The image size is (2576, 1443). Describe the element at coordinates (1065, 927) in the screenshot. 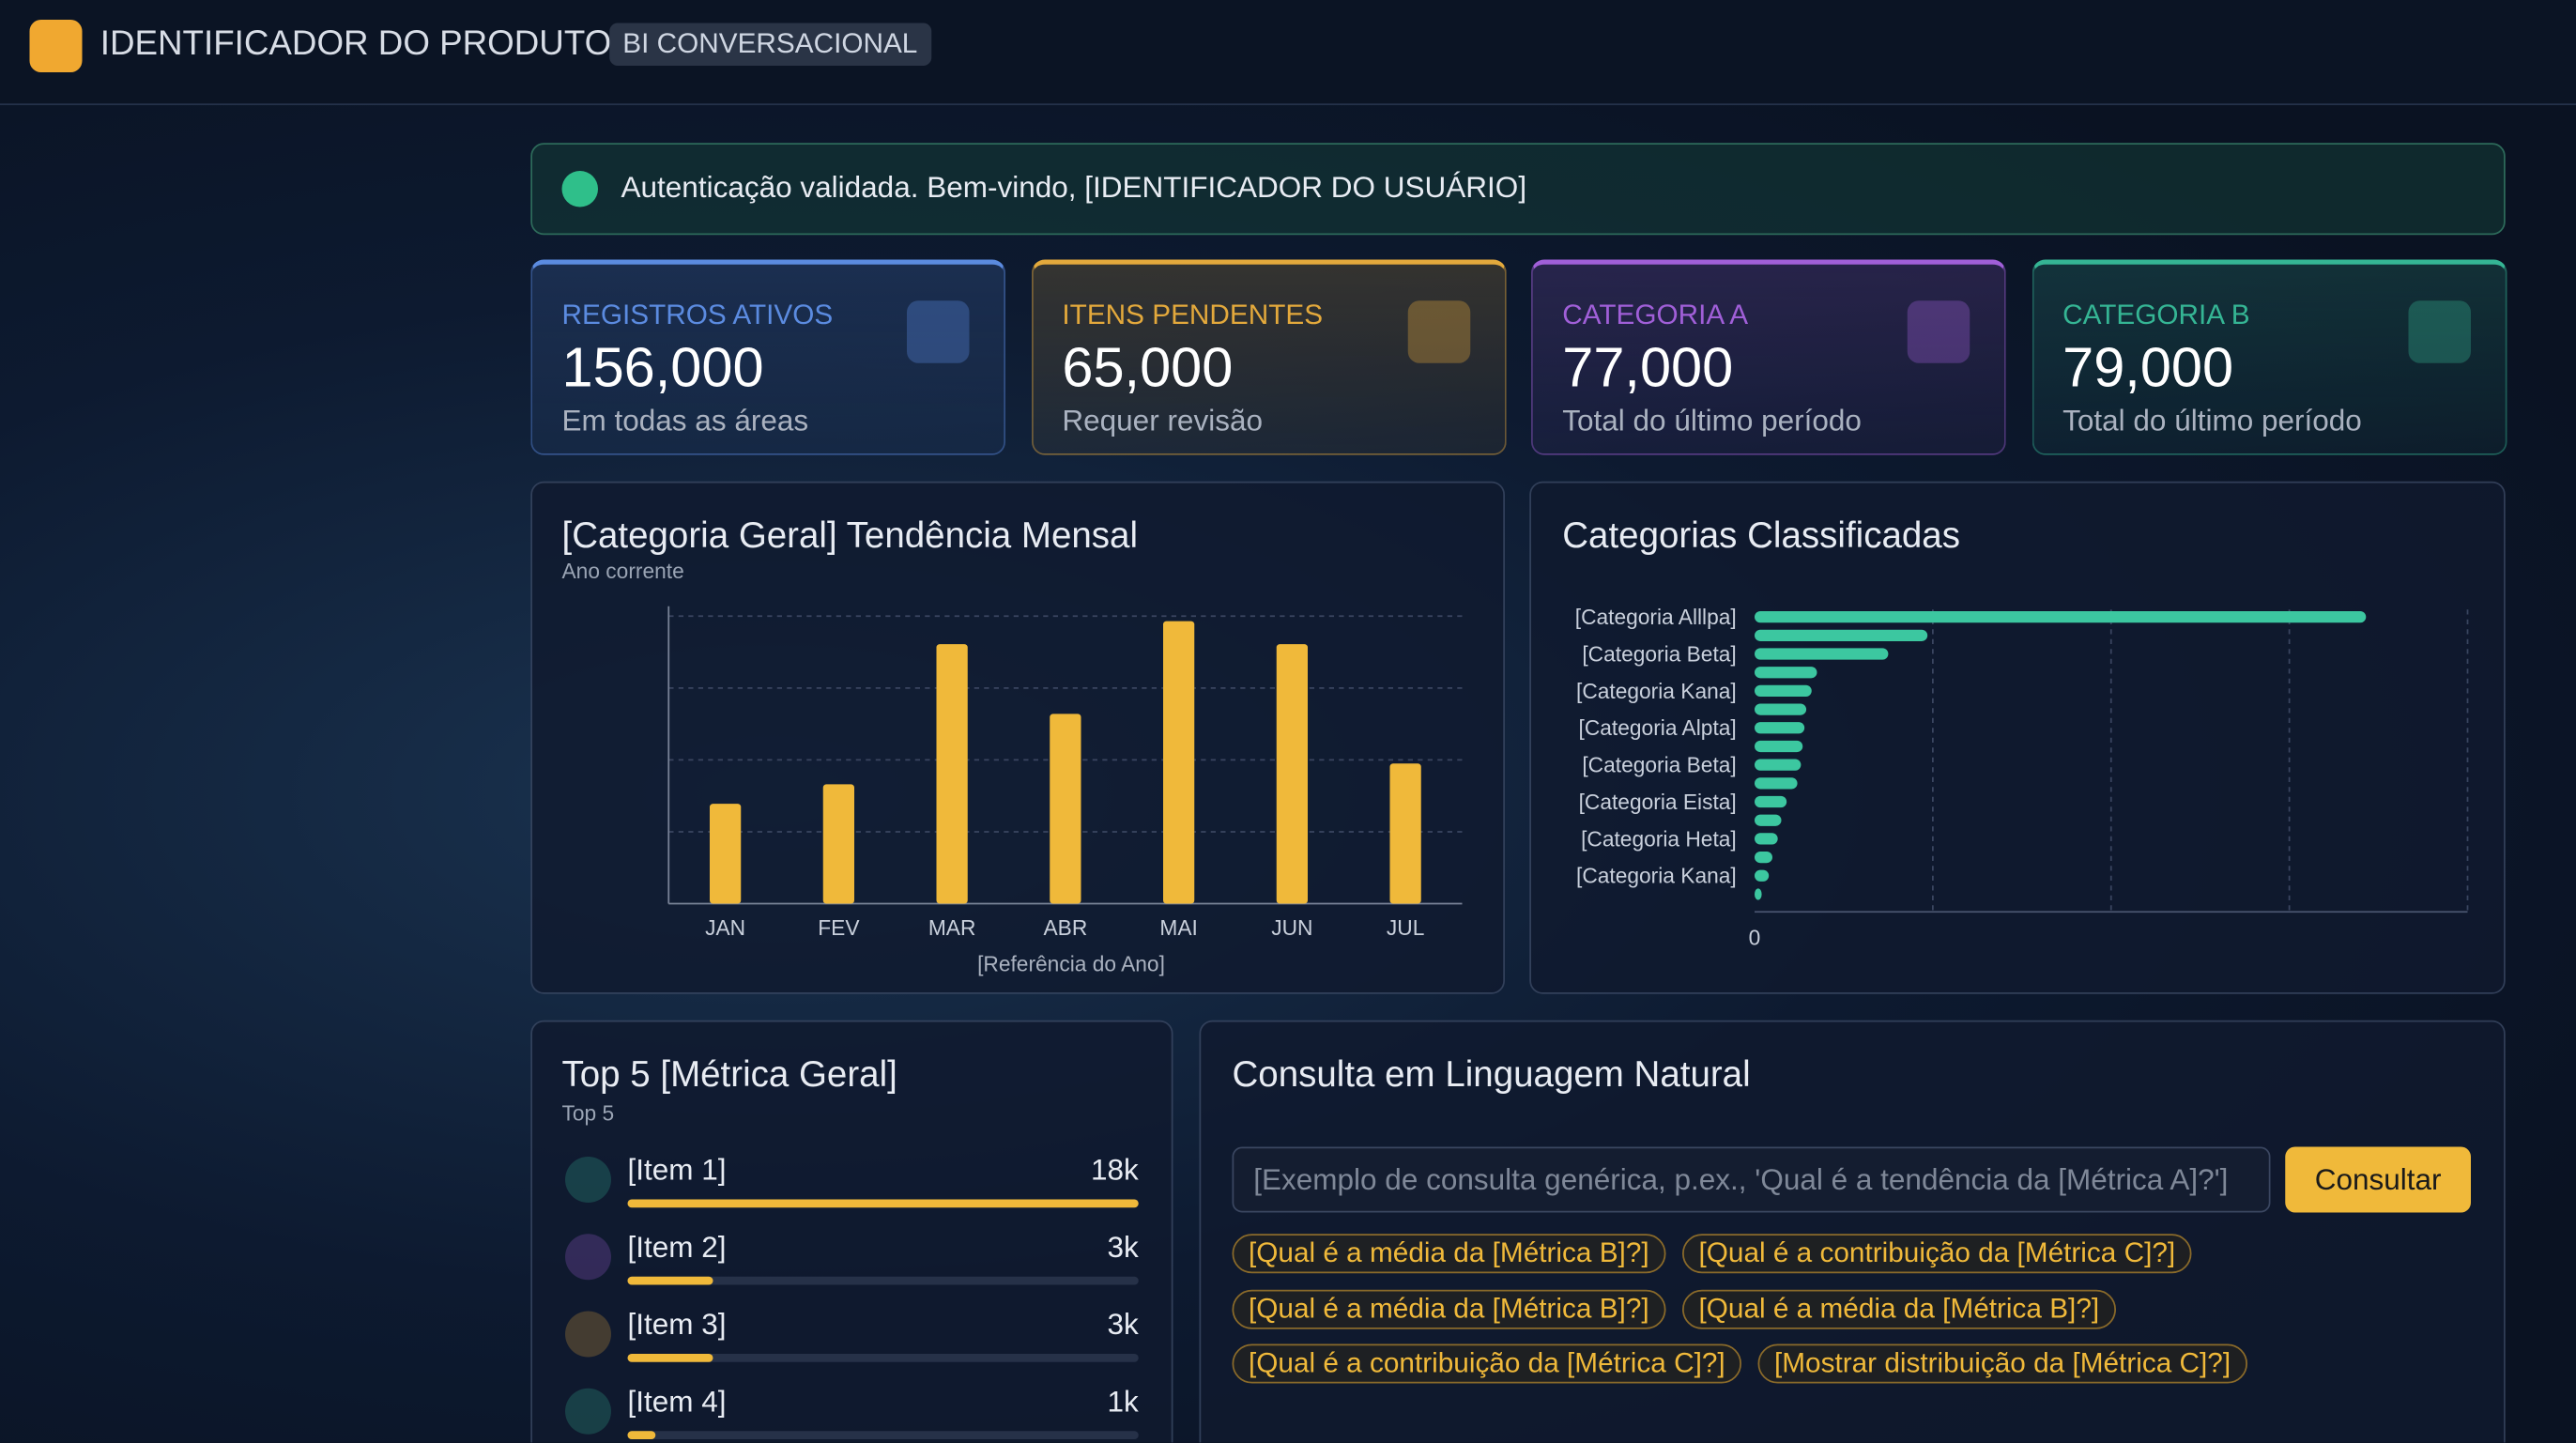

I see `x-tick-label: ABR` at that location.